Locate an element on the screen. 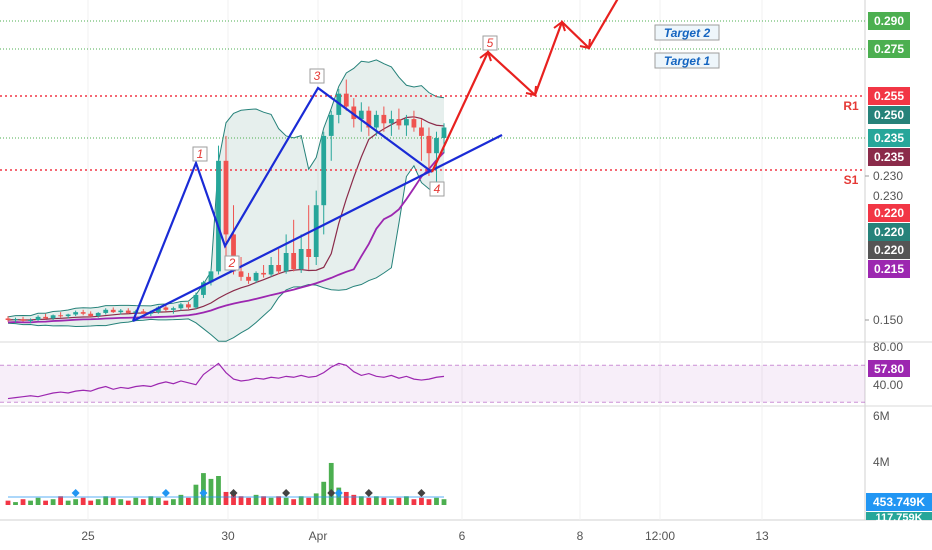  price-tag: 0.255 is located at coordinates (889, 96).